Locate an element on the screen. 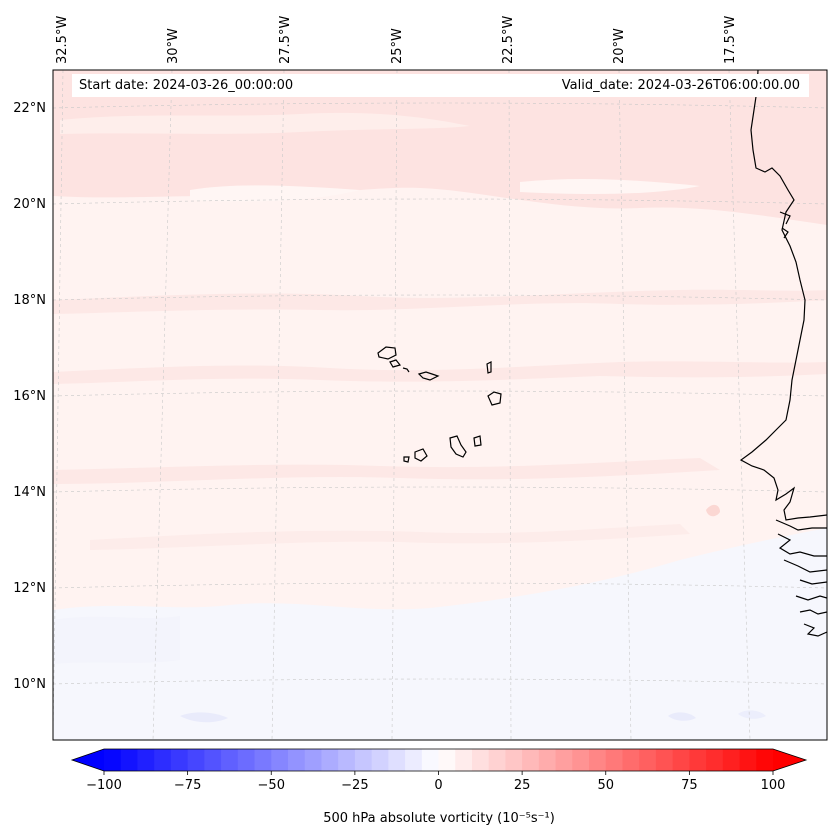 This screenshot has height=839, width=837. colorbar-tick-label: 0 is located at coordinates (438, 785).